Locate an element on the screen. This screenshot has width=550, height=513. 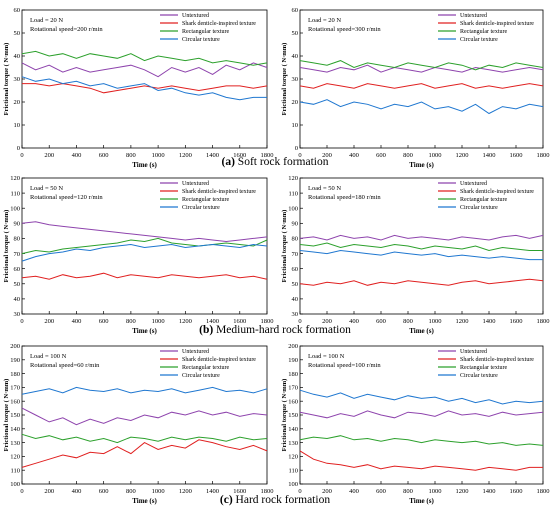
annotation-b-left: Rotational speed=120 r/min is located at coordinates (66, 197).